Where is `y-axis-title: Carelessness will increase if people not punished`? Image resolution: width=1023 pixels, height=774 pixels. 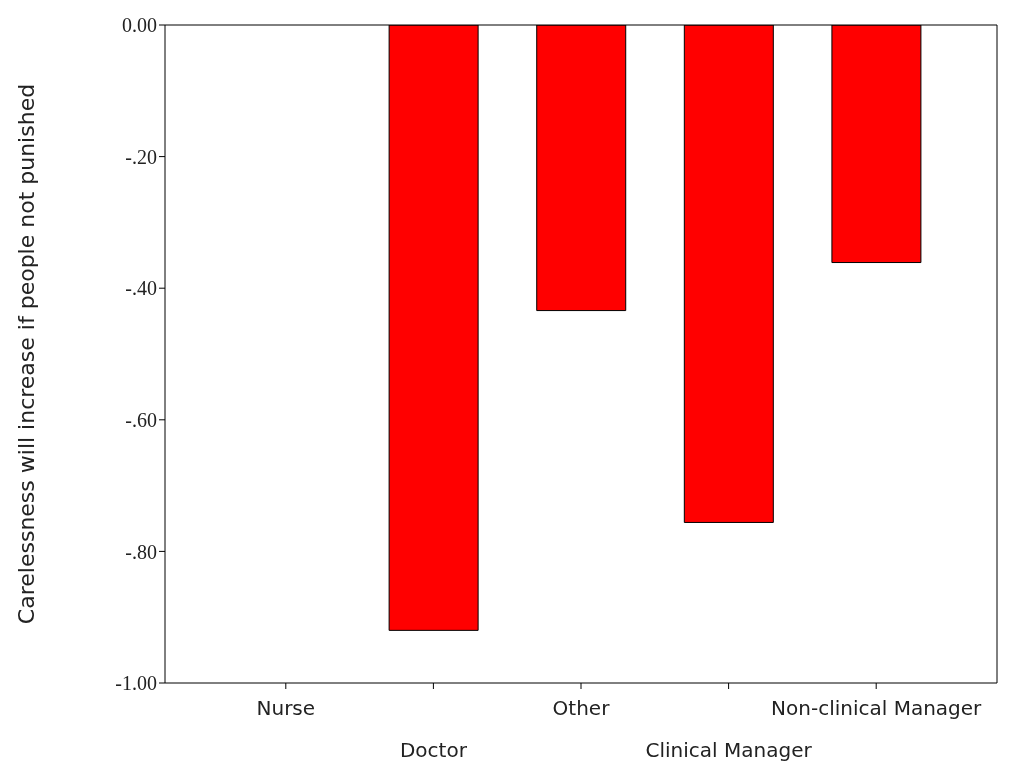 y-axis-title: Carelessness will increase if people not punished is located at coordinates (26, 354).